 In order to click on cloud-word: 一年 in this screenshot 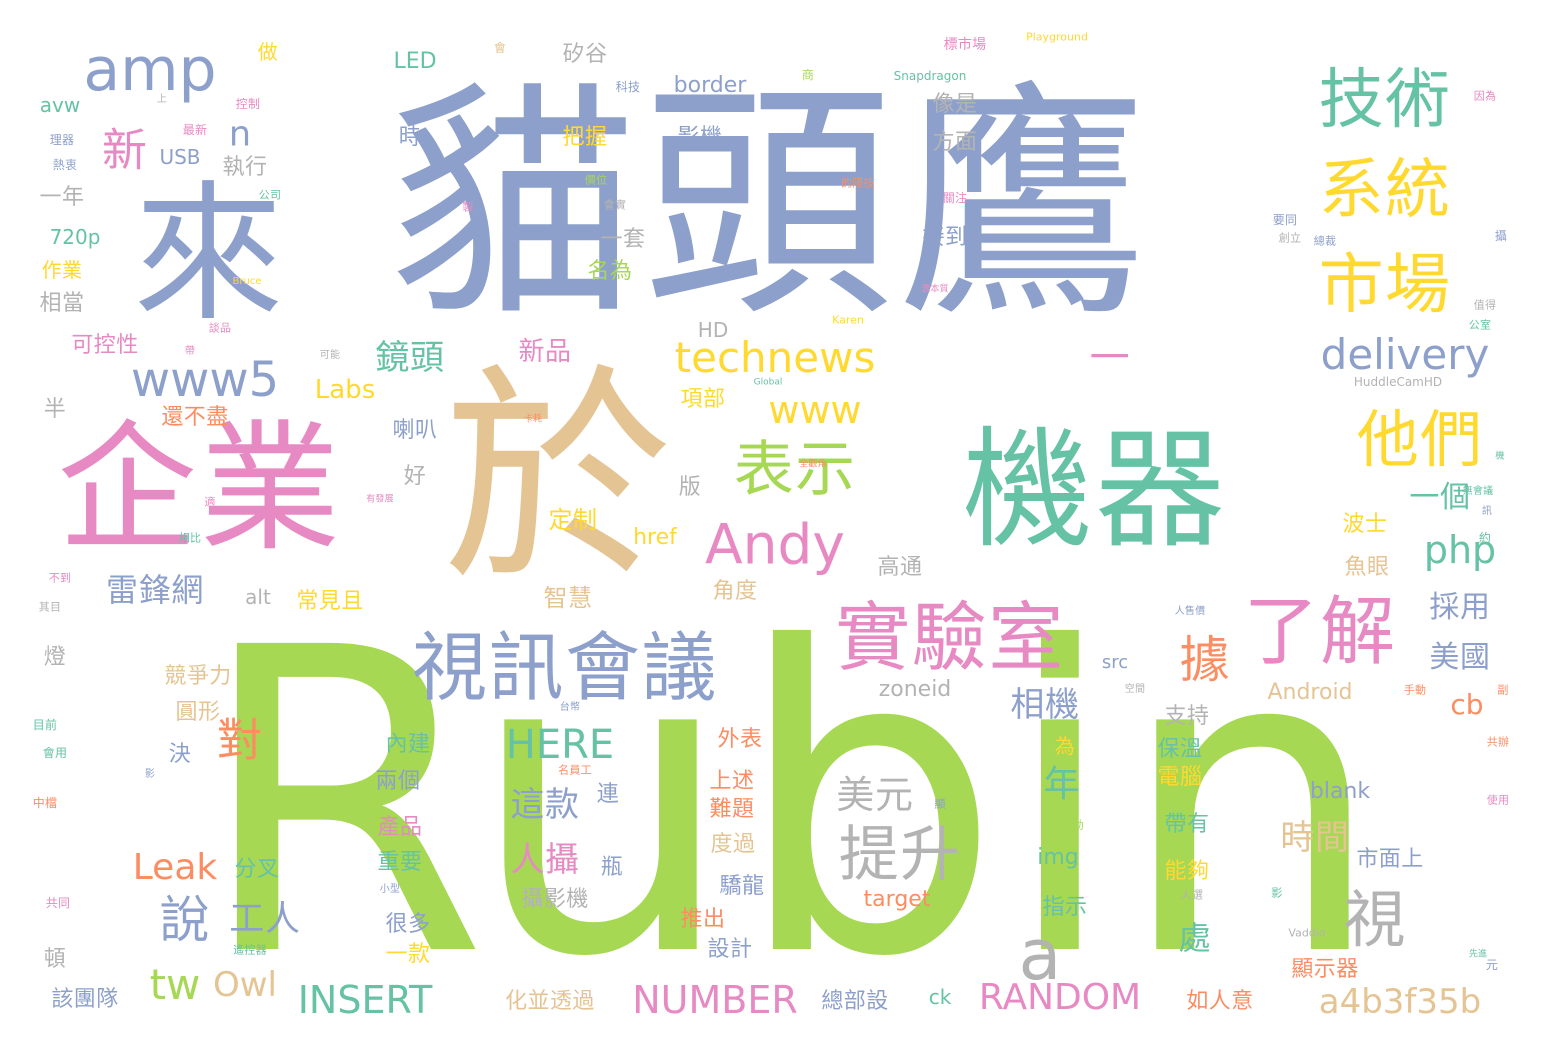, I will do `click(62, 197)`.